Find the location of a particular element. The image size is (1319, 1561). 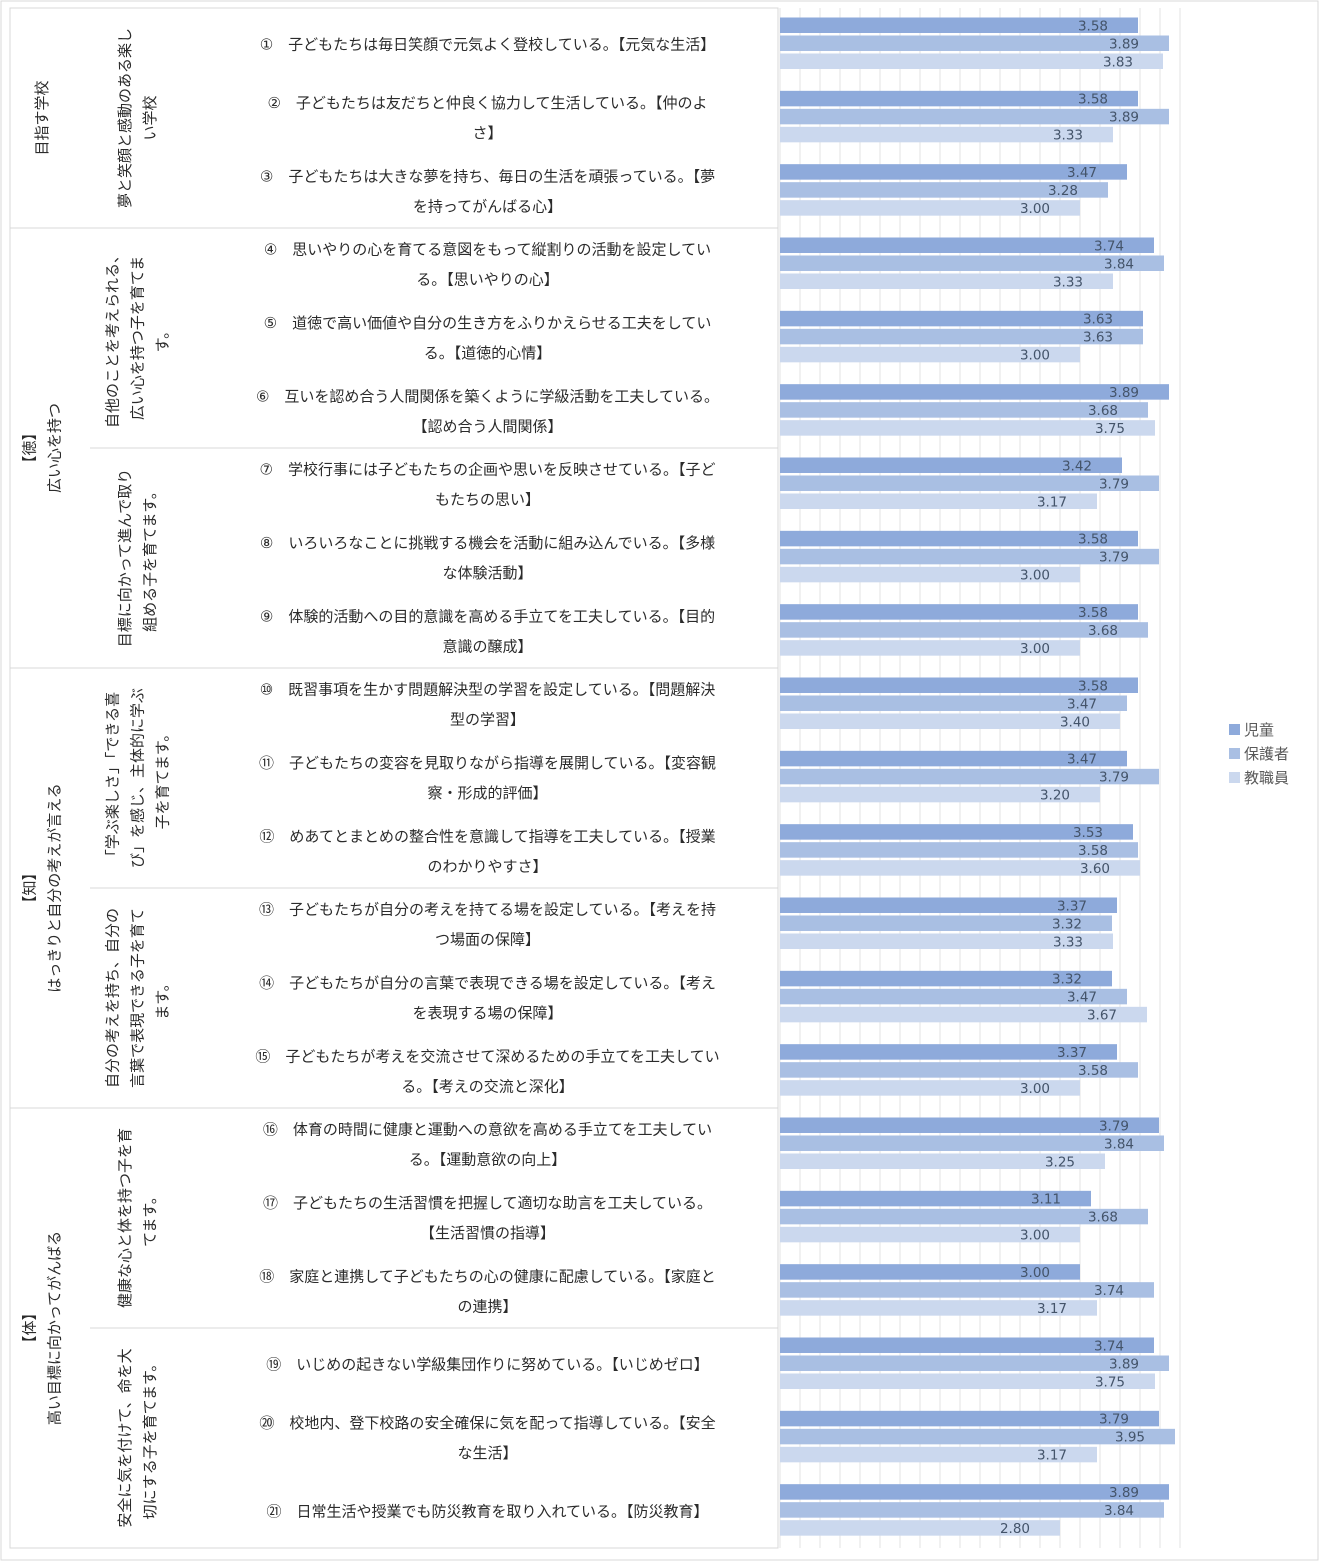

bar-保護者-11 is located at coordinates (969, 776).